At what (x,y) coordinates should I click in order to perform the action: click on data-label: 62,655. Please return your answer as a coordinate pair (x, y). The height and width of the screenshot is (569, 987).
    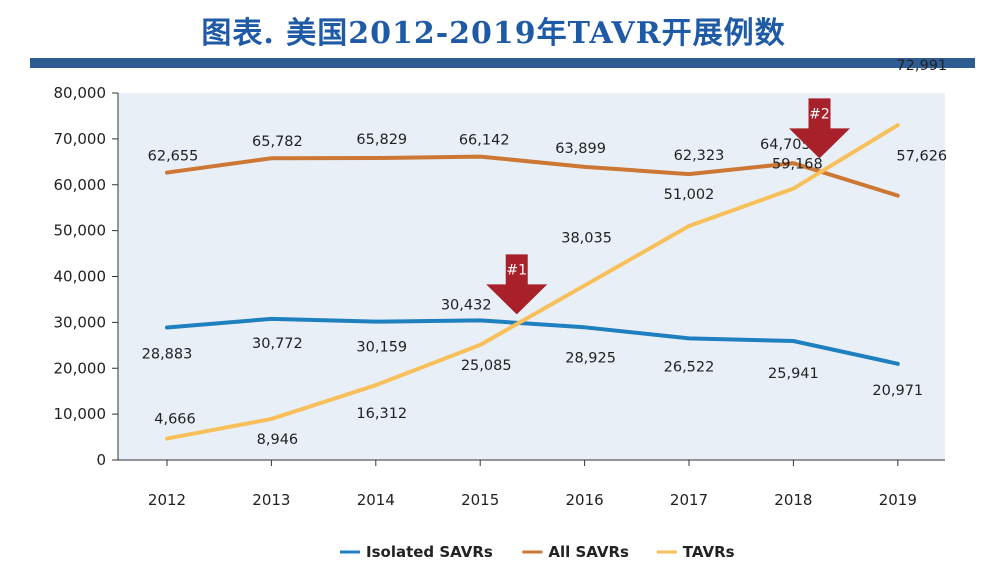
    Looking at the image, I should click on (173, 157).